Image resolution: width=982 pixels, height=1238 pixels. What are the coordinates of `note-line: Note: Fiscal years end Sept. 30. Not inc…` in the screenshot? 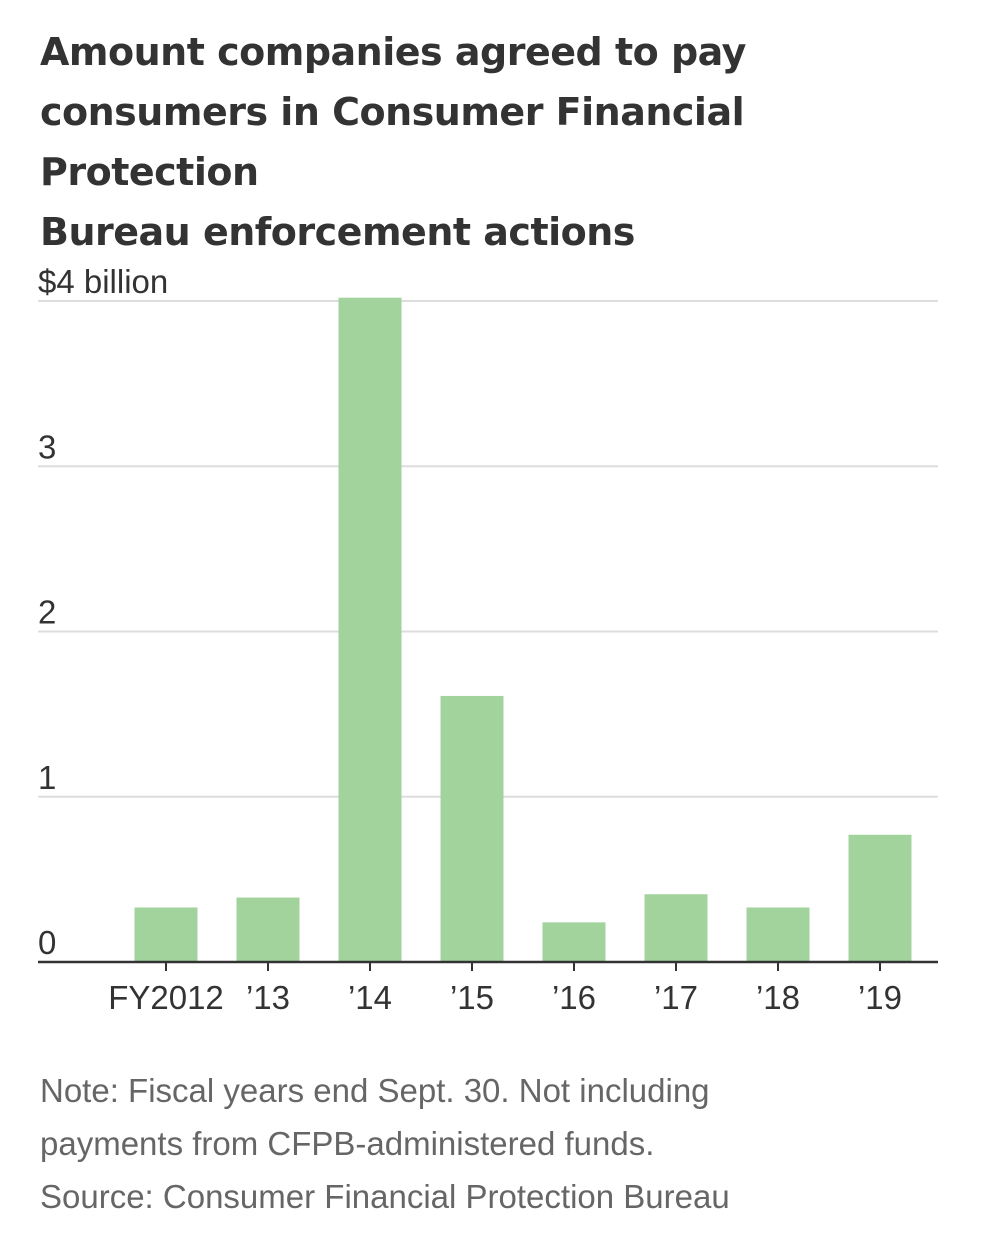 It's located at (375, 1090).